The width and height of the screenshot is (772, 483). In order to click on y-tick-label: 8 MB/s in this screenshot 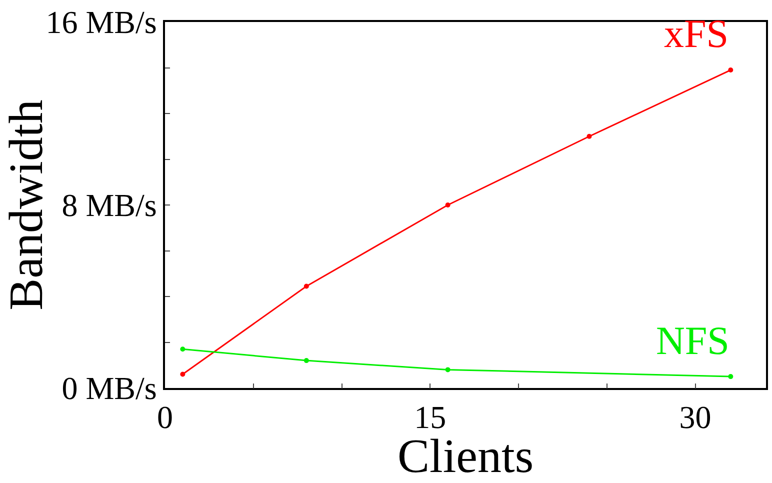, I will do `click(109, 205)`.